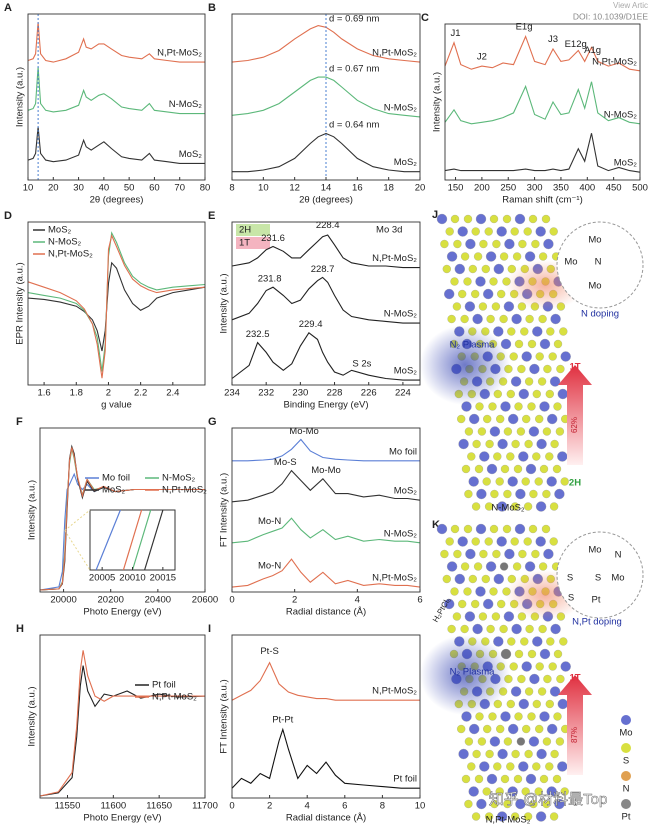 This screenshot has width=650, height=831. I want to click on diagram-label: S, so click(570, 578).